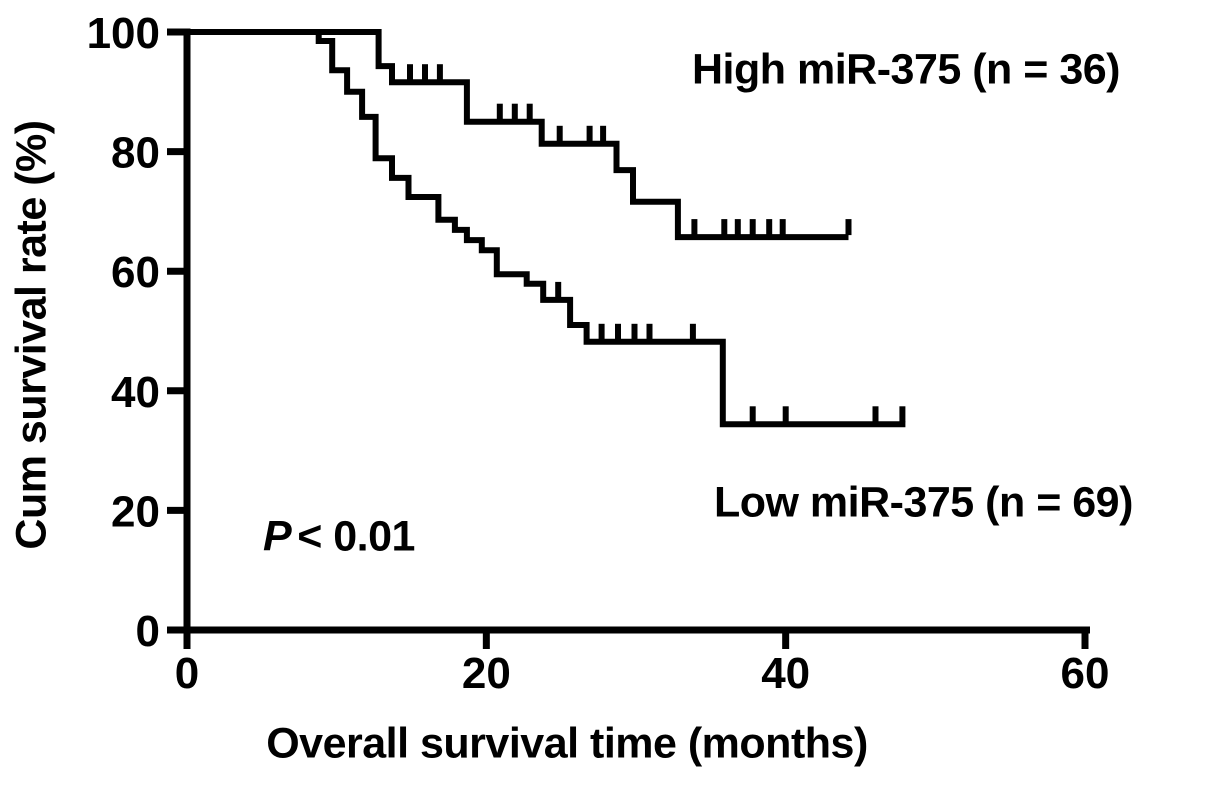 The image size is (1205, 785). What do you see at coordinates (148, 631) in the screenshot?
I see `y-tick-label-0: 0` at bounding box center [148, 631].